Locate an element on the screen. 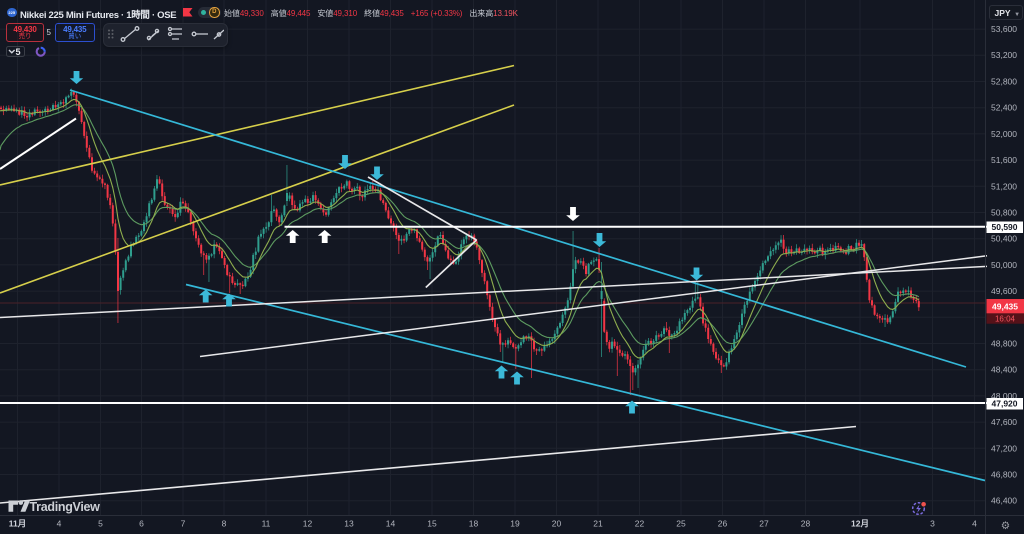  svg-text: 26 is located at coordinates (723, 524).